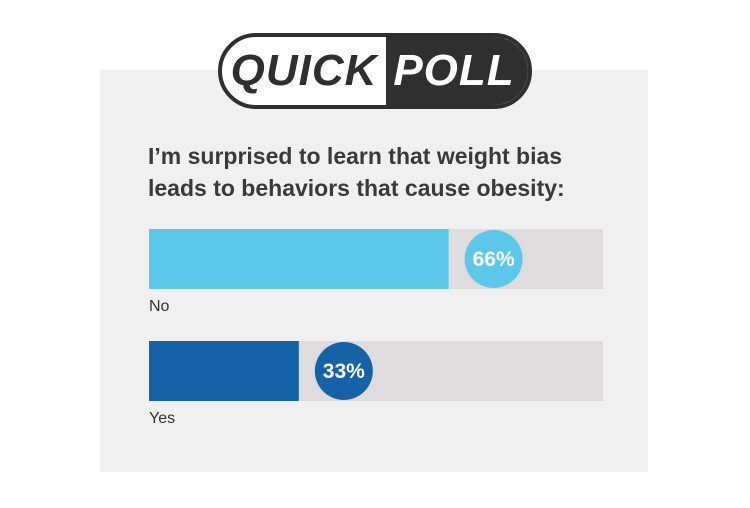 This screenshot has height=508, width=750. I want to click on category-label: Yes, so click(162, 418).